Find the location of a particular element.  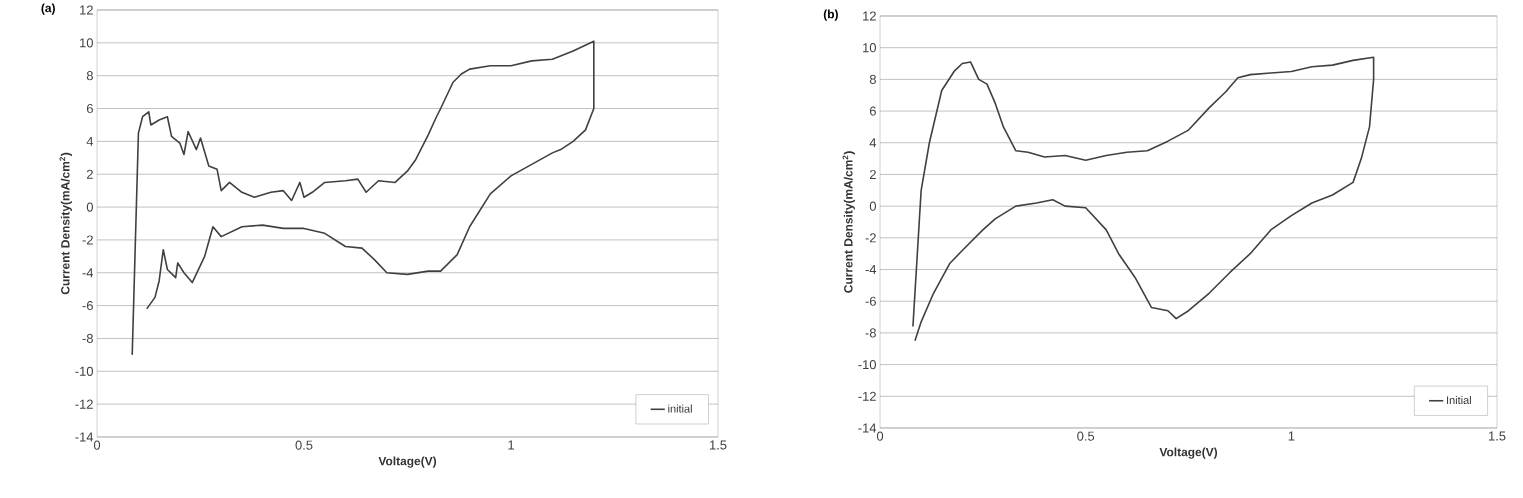

legend-label: initial is located at coordinates (680, 408).